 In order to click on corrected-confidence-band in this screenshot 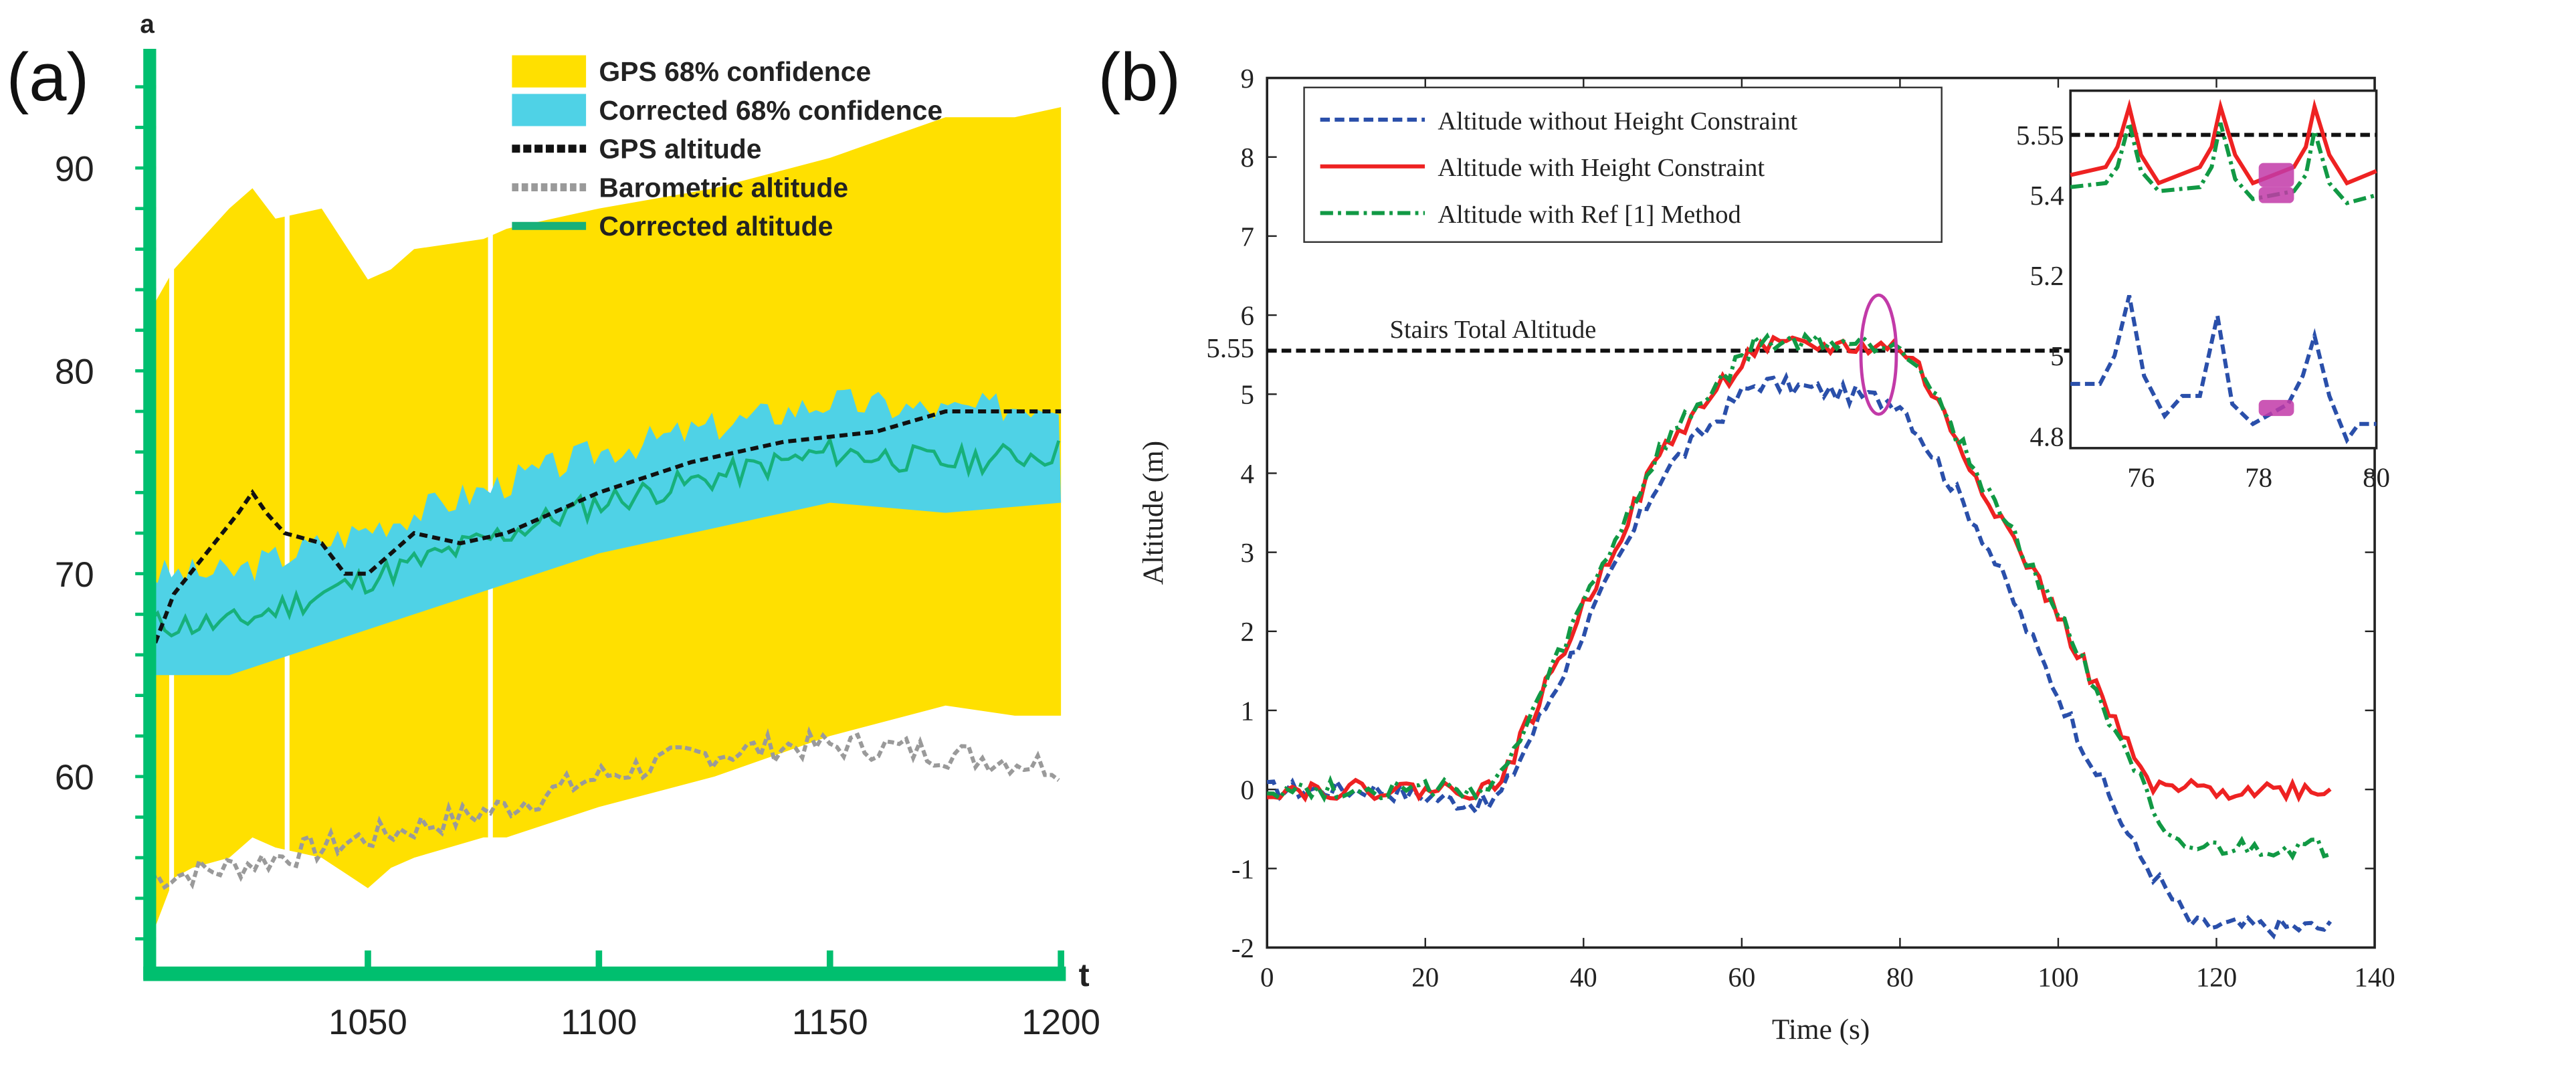, I will do `click(606, 532)`.